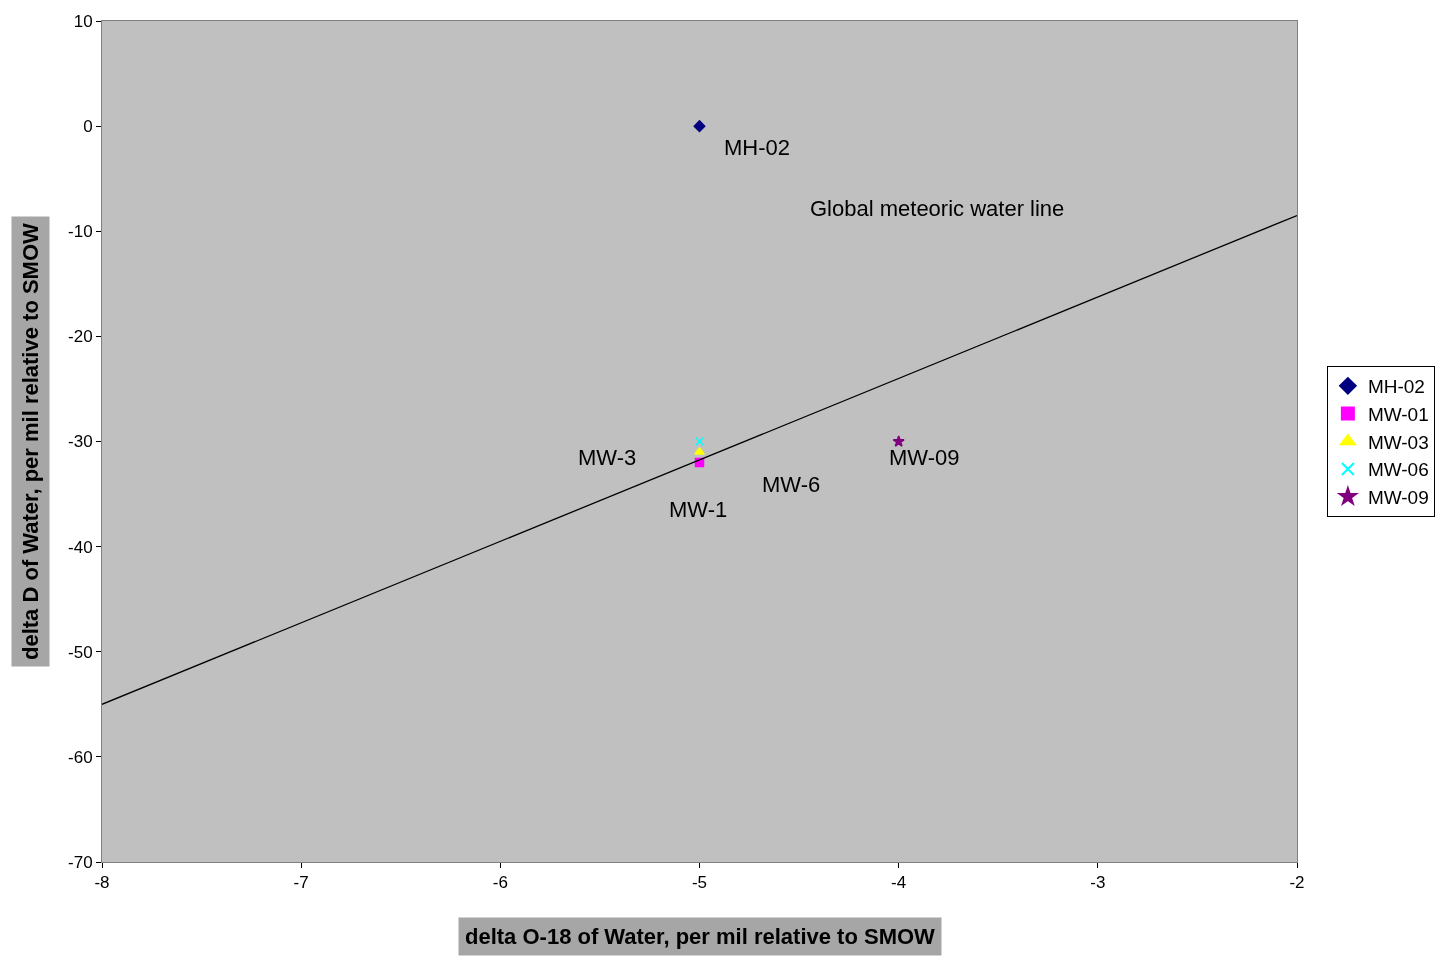 The width and height of the screenshot is (1447, 964). What do you see at coordinates (698, 509) in the screenshot?
I see `annotation: MW-1` at bounding box center [698, 509].